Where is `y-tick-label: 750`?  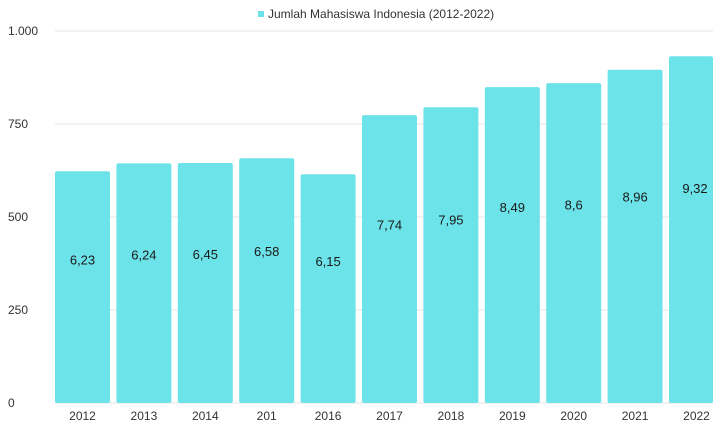
y-tick-label: 750 is located at coordinates (18, 124).